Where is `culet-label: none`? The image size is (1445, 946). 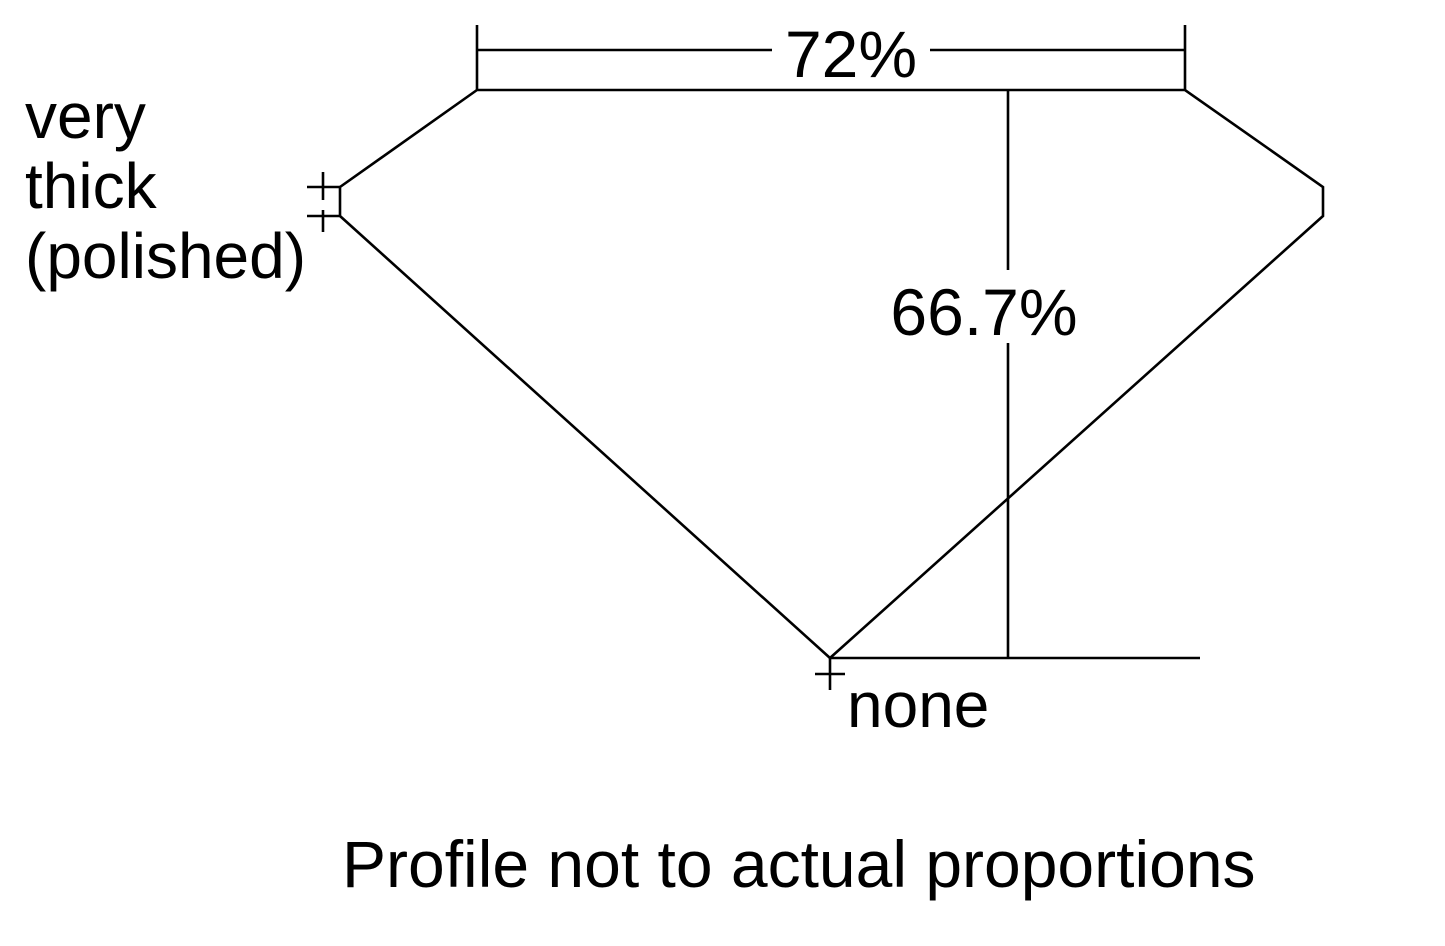
culet-label: none is located at coordinates (918, 705).